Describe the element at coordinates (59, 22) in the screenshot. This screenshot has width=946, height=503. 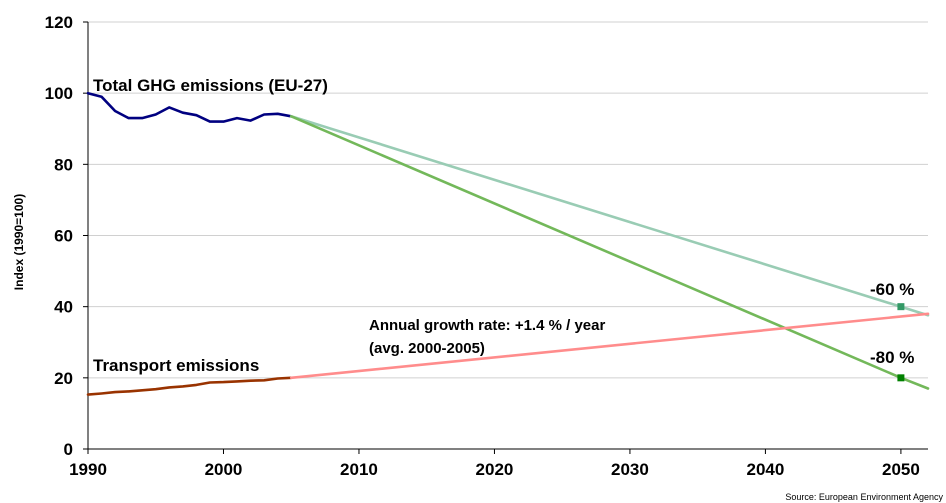
I see `y-tick-label: 120` at that location.